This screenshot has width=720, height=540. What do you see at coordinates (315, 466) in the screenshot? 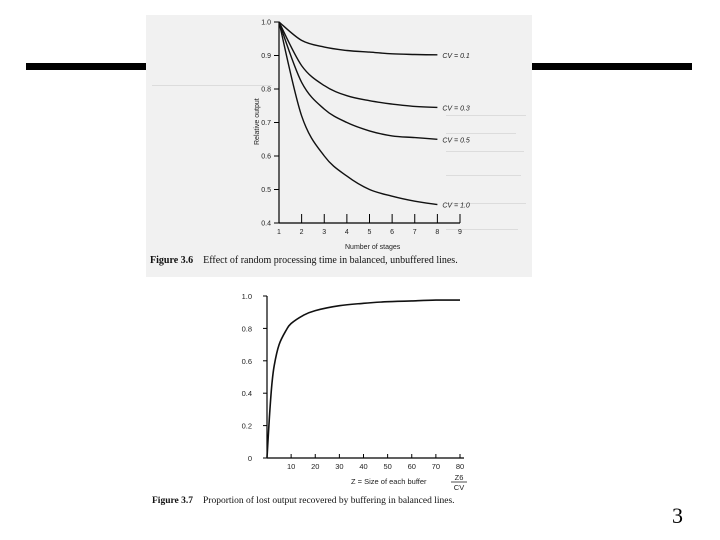
I see `fig2-x-tick-label: 20` at bounding box center [315, 466].